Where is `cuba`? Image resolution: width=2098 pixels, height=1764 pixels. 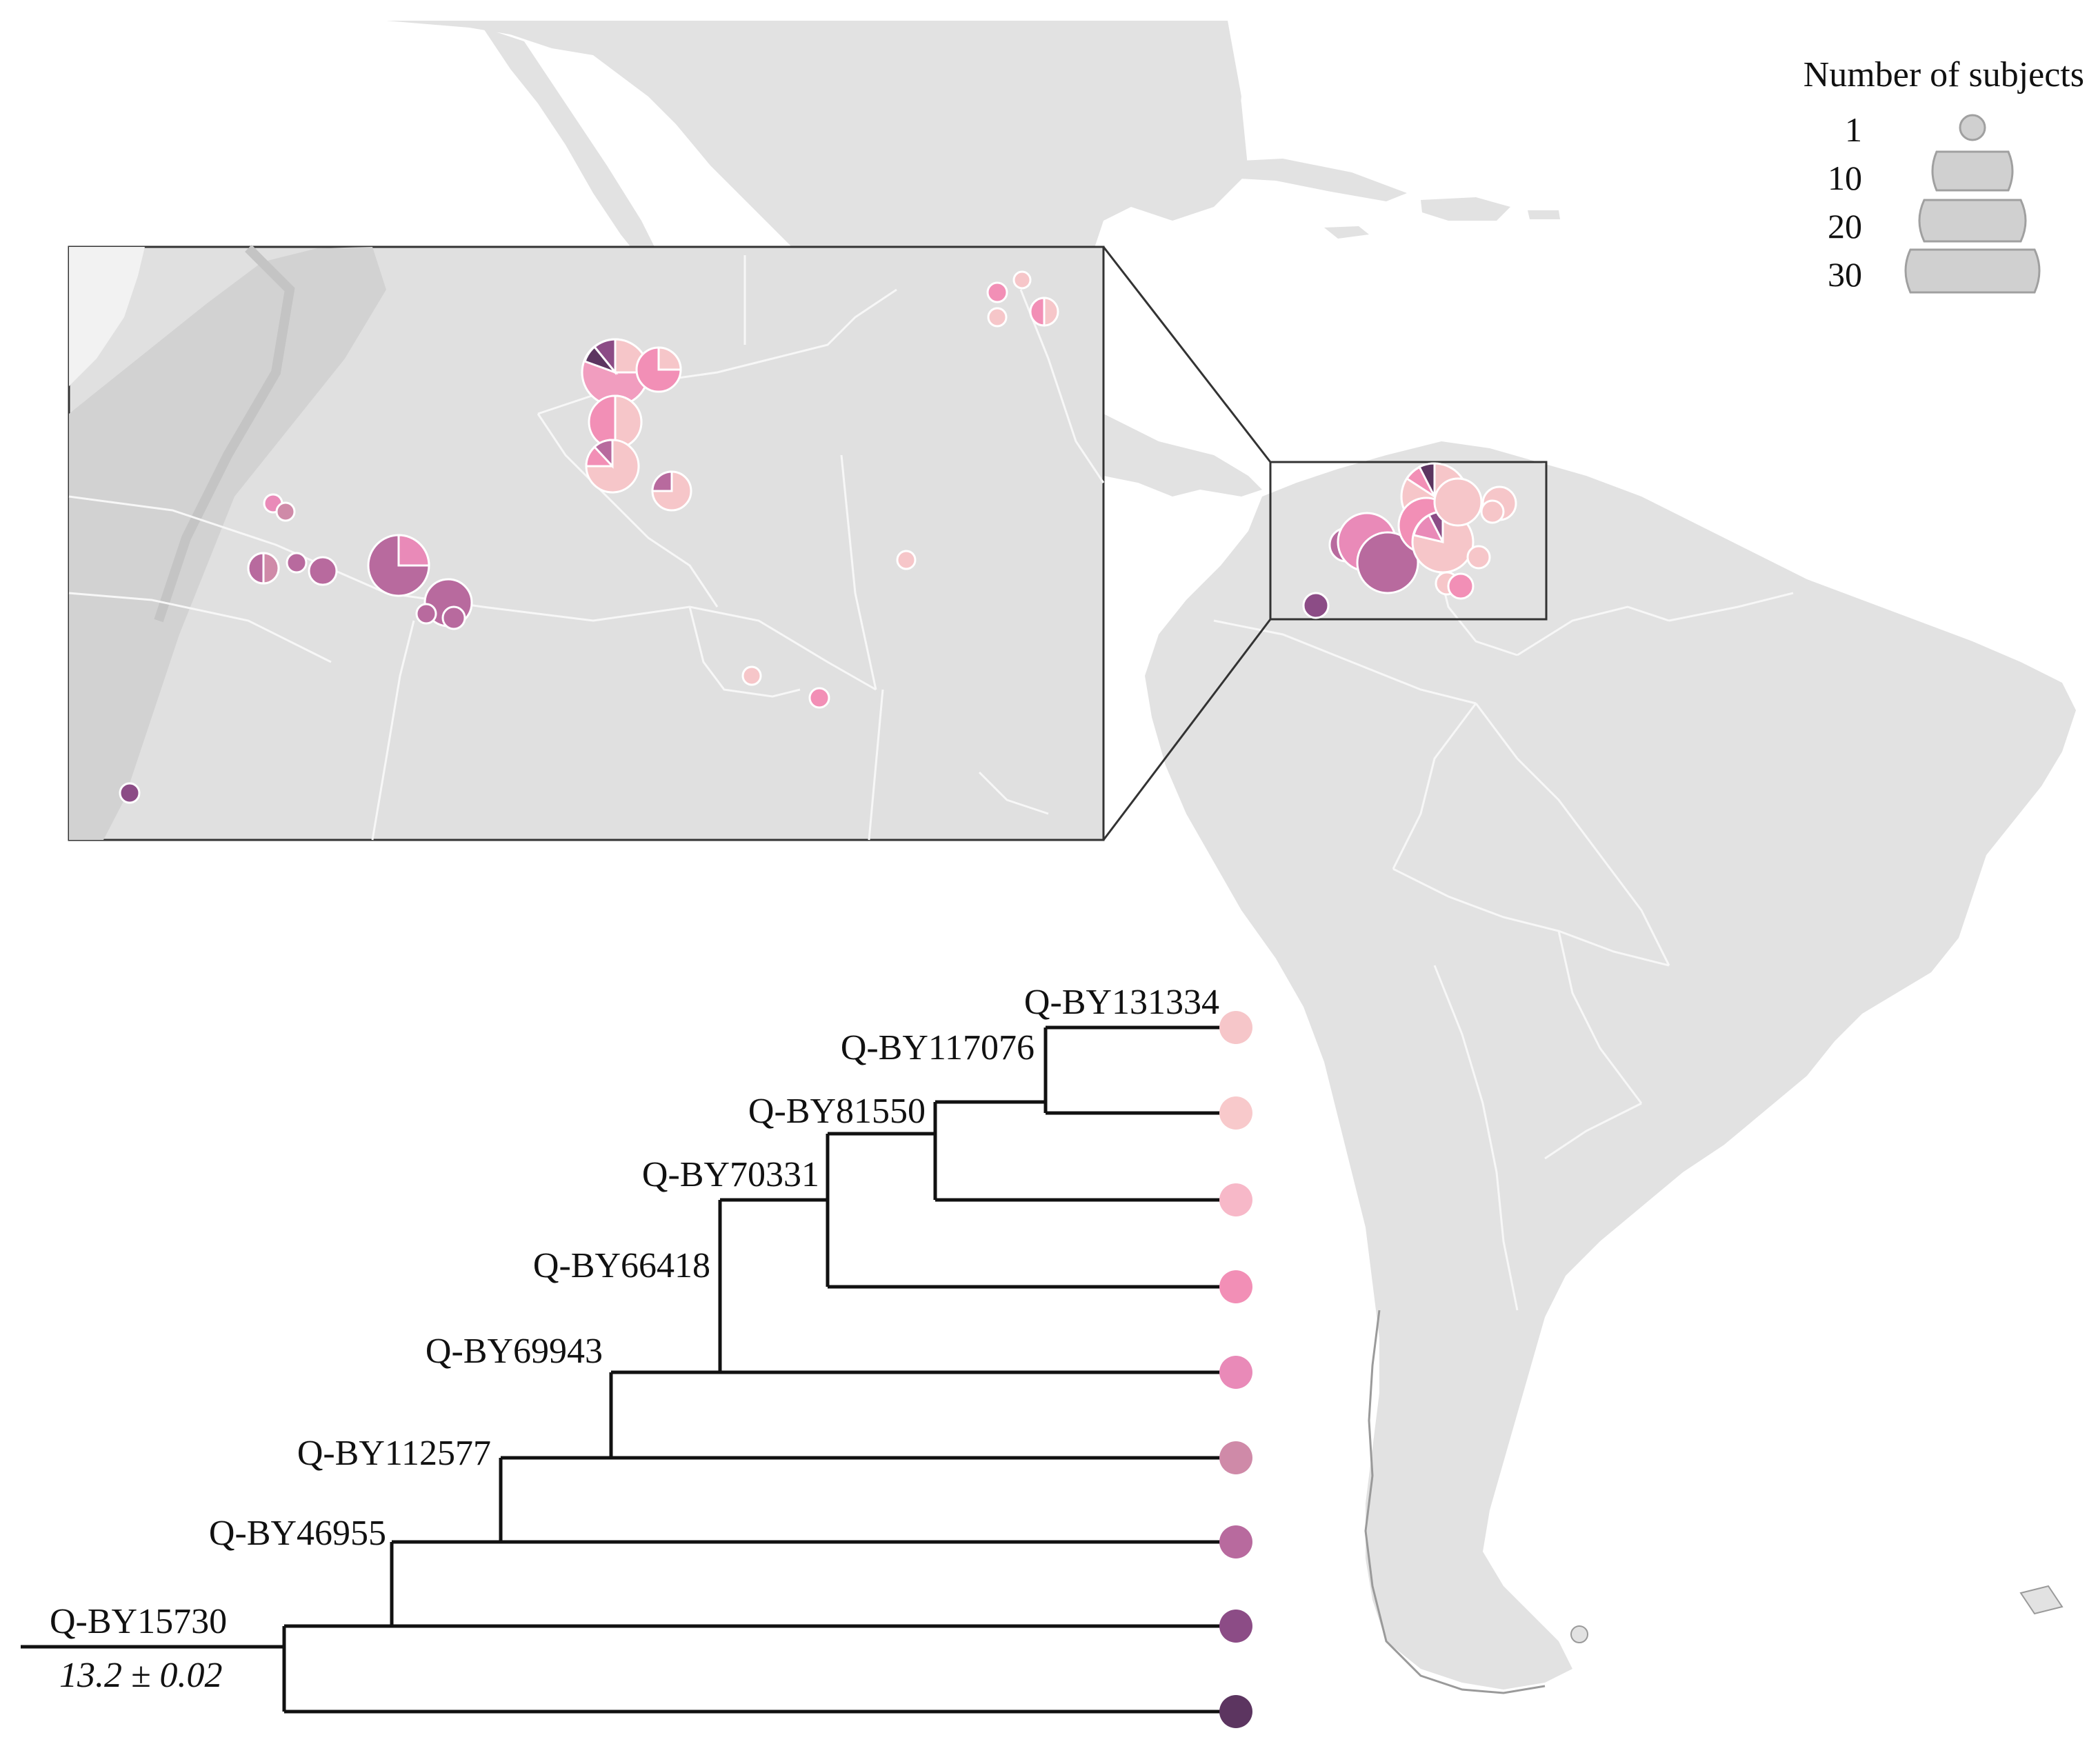 cuba is located at coordinates (1310, 180).